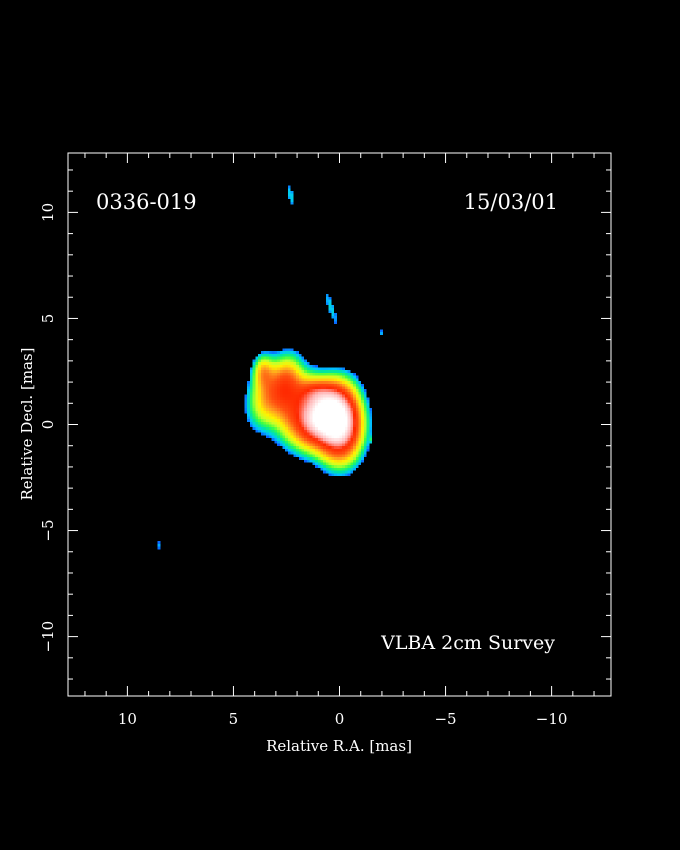  What do you see at coordinates (48, 319) in the screenshot?
I see `y-tick-label: 5` at bounding box center [48, 319].